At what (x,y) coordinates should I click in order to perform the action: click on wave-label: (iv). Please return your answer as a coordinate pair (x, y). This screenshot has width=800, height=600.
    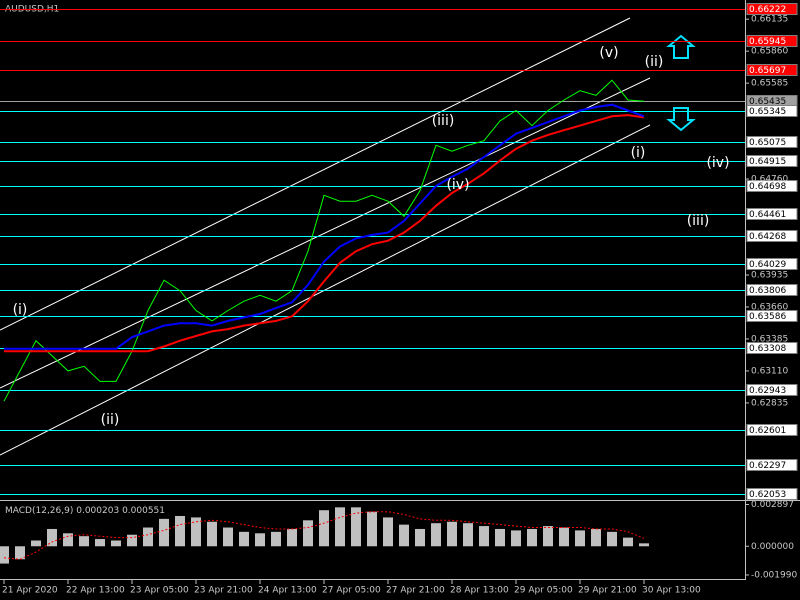
    Looking at the image, I should click on (717, 163).